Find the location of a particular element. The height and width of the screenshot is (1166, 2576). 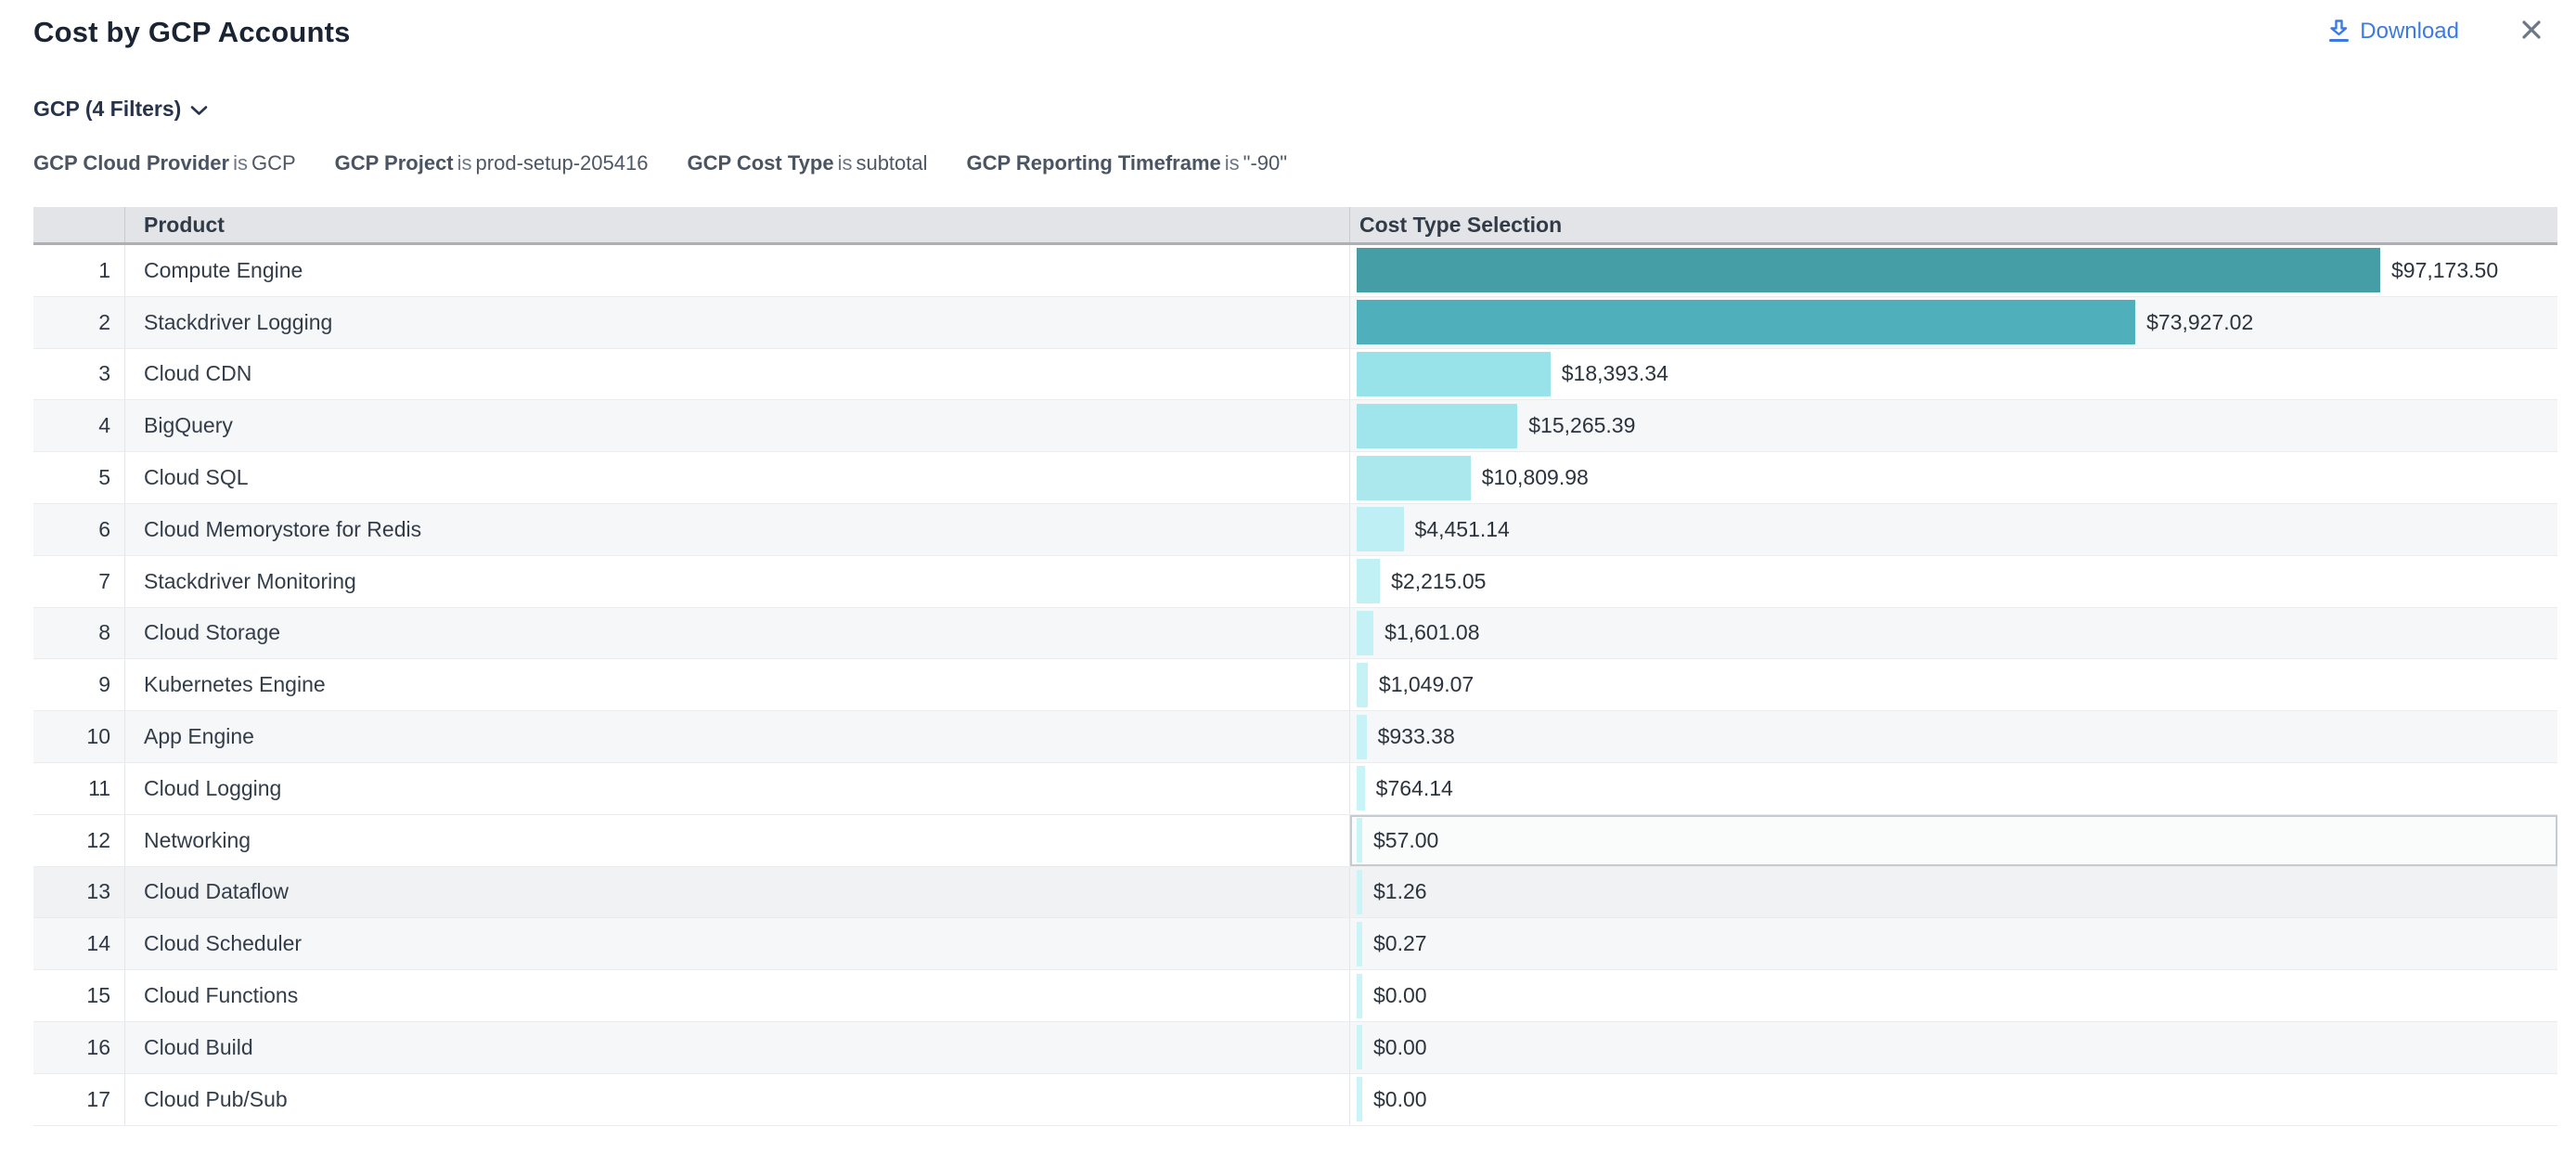

table-row: 9 Kubernetes Engine $1,049.07 is located at coordinates (1295, 685).